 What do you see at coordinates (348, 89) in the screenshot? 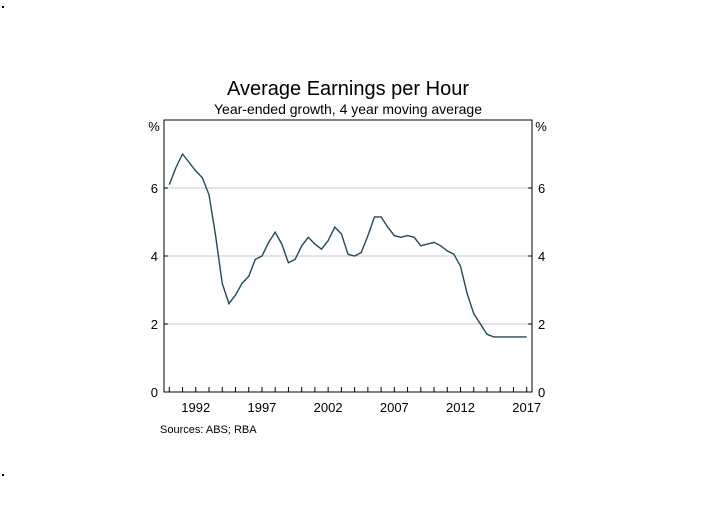
I see `chart-title: Average Earnings per Hour` at bounding box center [348, 89].